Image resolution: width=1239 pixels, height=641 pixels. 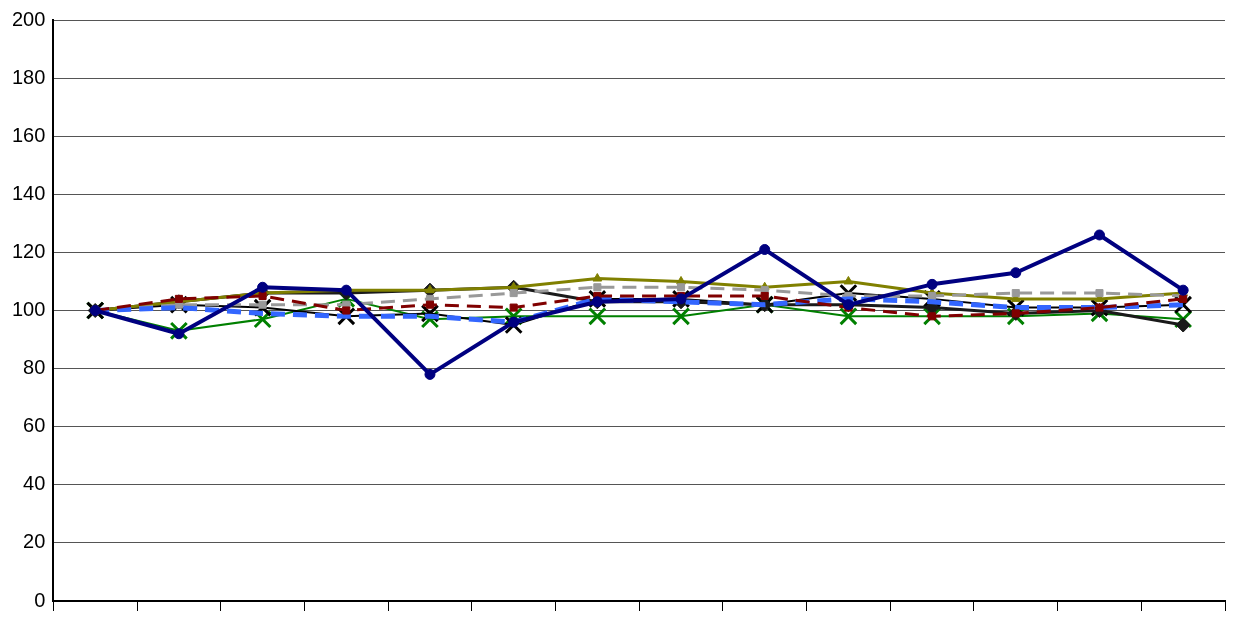 I want to click on y-tick-label: 200, so click(x=28, y=18).